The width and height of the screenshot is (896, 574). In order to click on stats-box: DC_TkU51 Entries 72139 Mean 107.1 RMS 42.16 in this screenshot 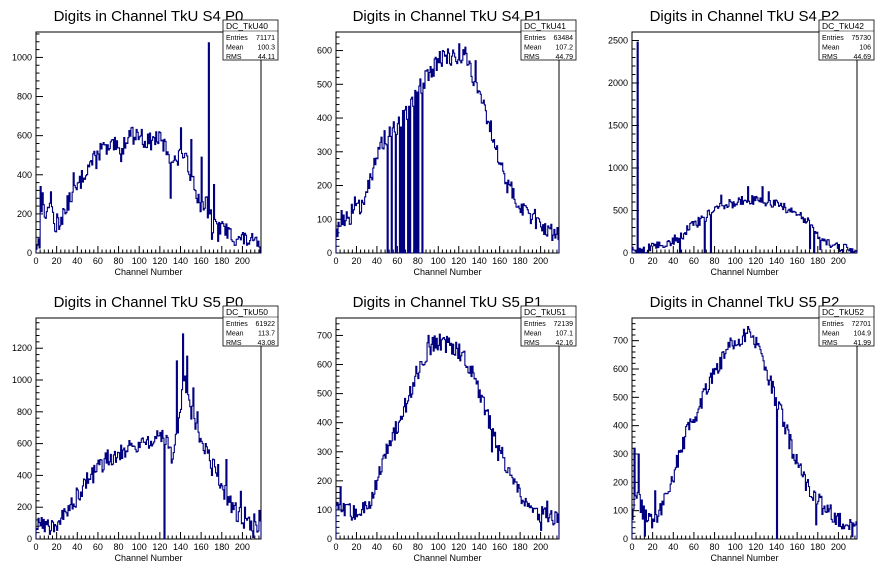, I will do `click(548, 326)`.